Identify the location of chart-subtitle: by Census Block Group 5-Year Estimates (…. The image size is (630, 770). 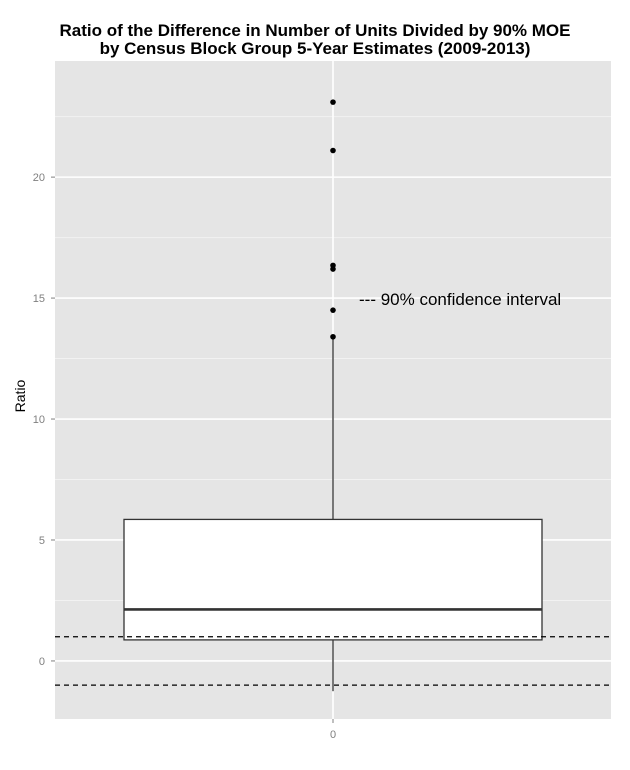
(315, 48).